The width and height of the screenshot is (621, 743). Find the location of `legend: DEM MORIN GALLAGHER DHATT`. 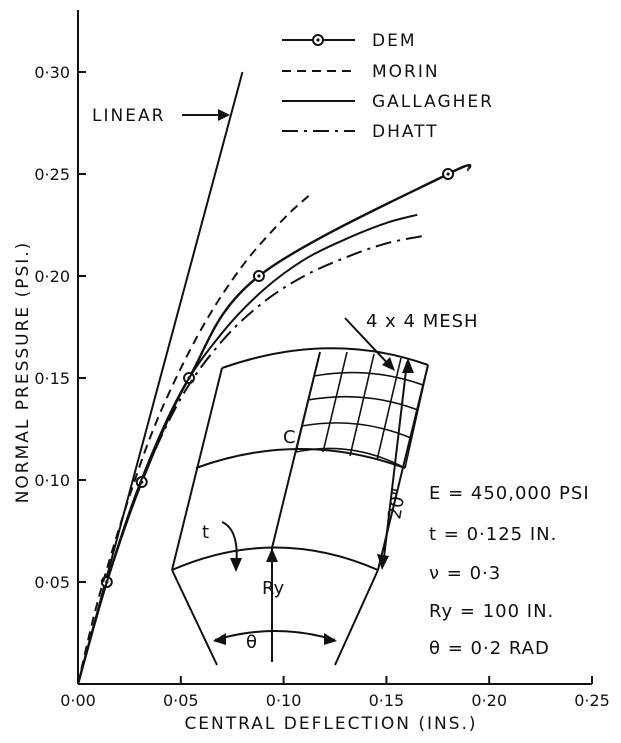

legend: DEM MORIN GALLAGHER DHATT is located at coordinates (388, 86).